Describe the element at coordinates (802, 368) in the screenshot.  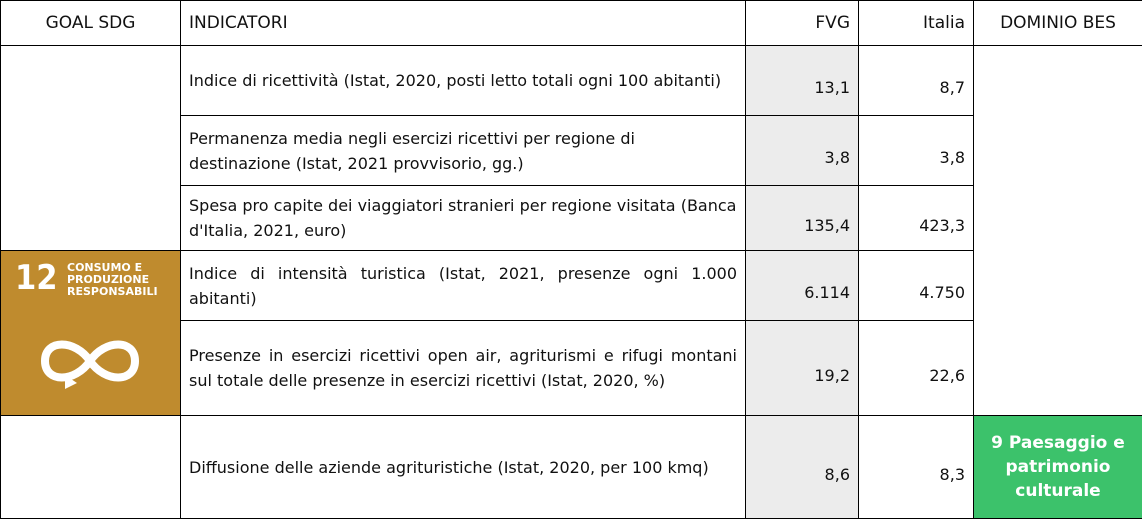
I see `fvg-value: 19,2` at that location.